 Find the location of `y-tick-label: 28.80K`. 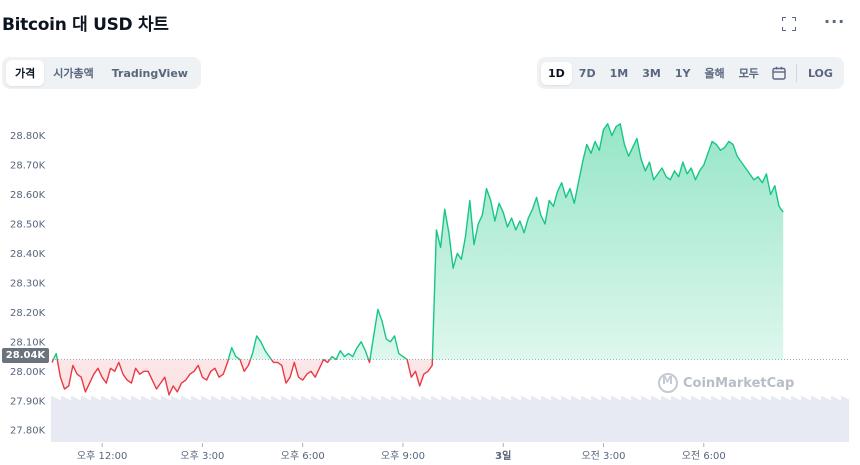

y-tick-label: 28.80K is located at coordinates (28, 136).